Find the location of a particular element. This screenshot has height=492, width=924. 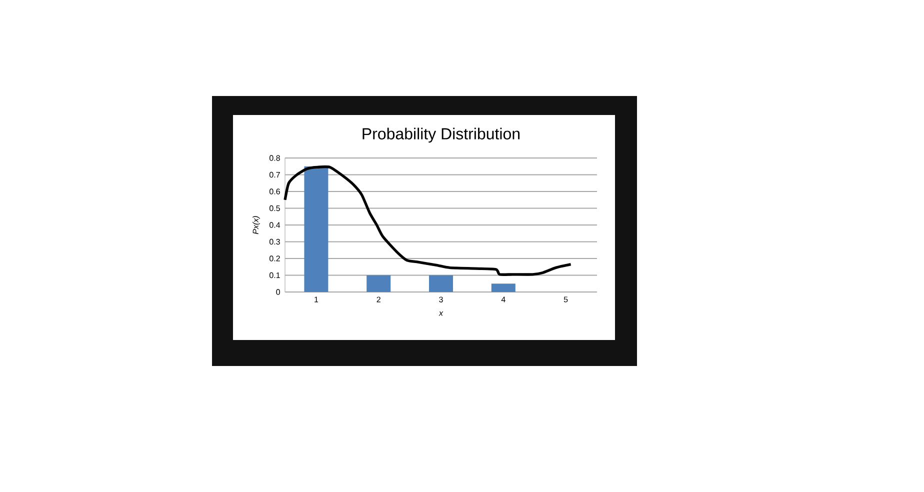

y-tick-label: 0.3 is located at coordinates (274, 241).